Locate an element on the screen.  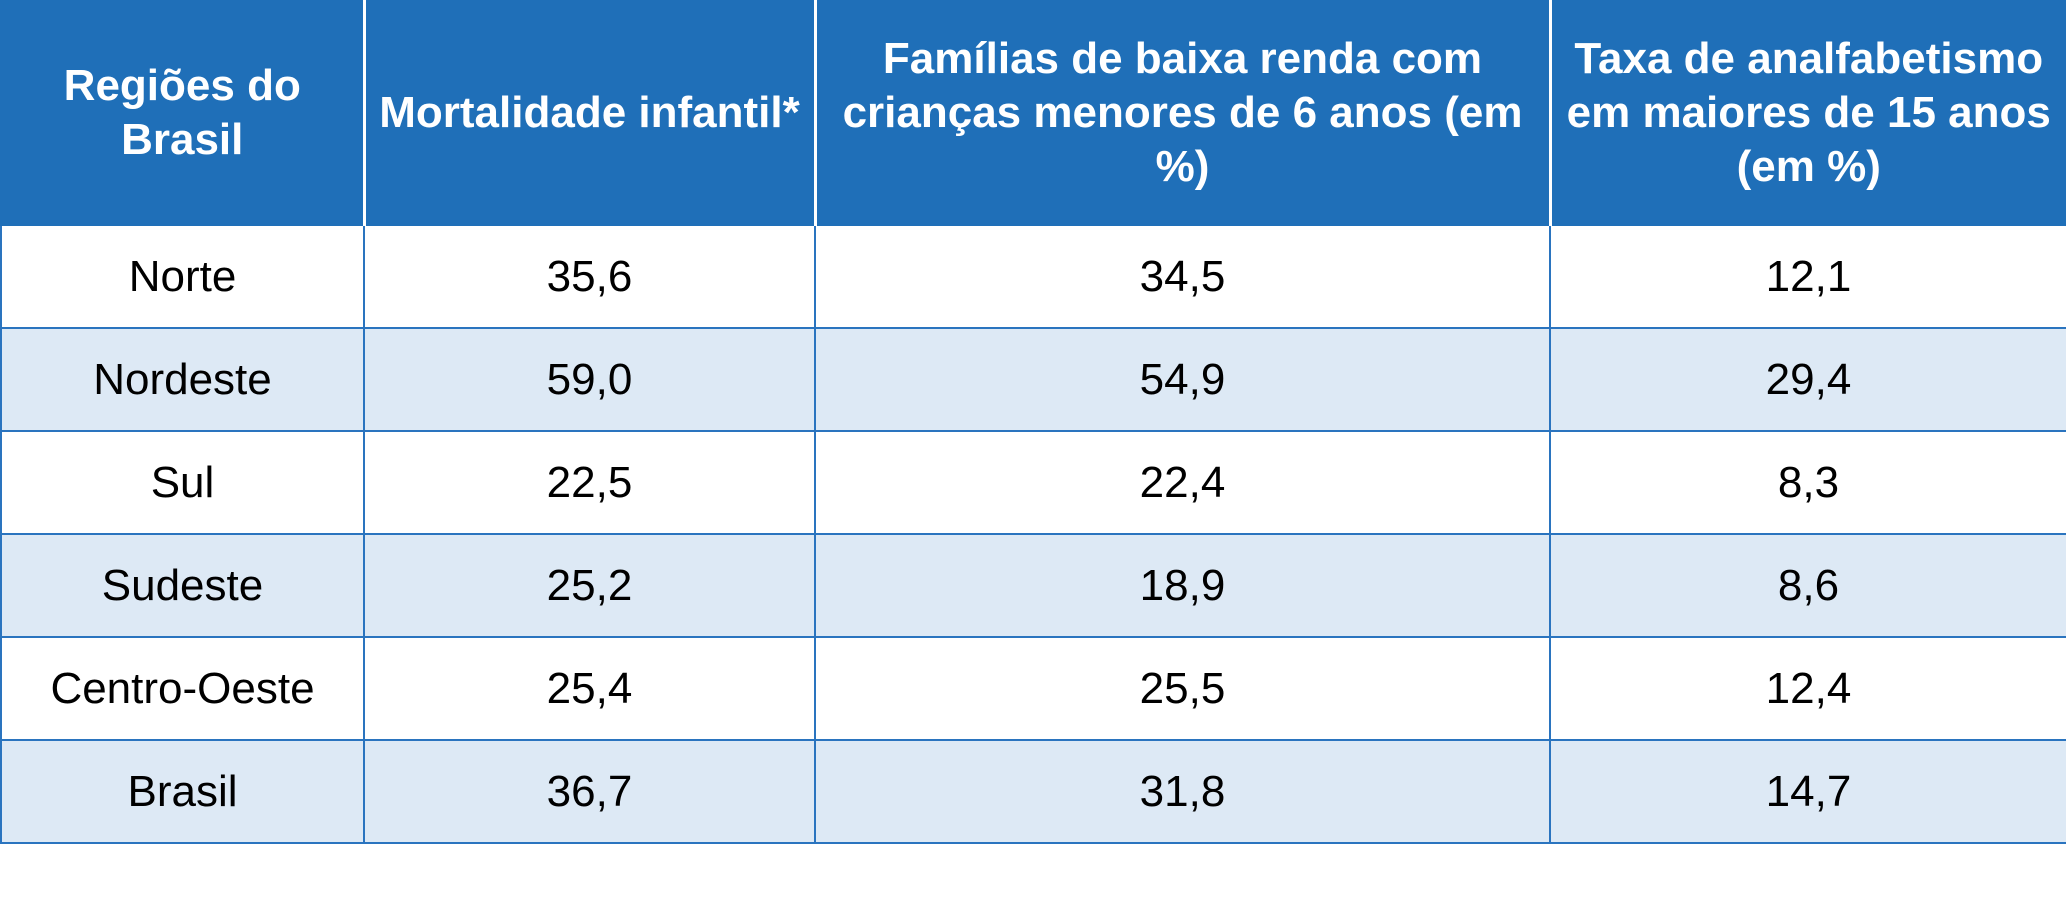
table-cell-region: Sudeste is located at coordinates (182, 585).